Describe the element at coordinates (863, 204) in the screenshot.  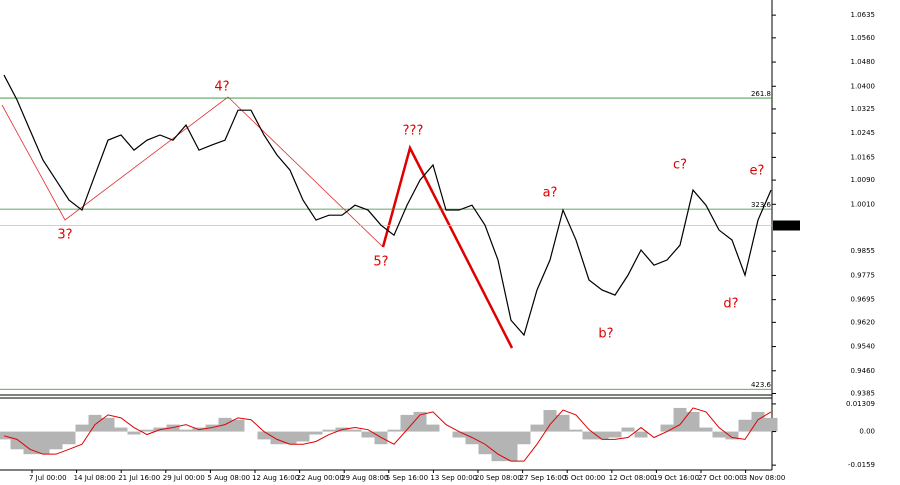
I see `y-tick-label: 1.0010` at that location.